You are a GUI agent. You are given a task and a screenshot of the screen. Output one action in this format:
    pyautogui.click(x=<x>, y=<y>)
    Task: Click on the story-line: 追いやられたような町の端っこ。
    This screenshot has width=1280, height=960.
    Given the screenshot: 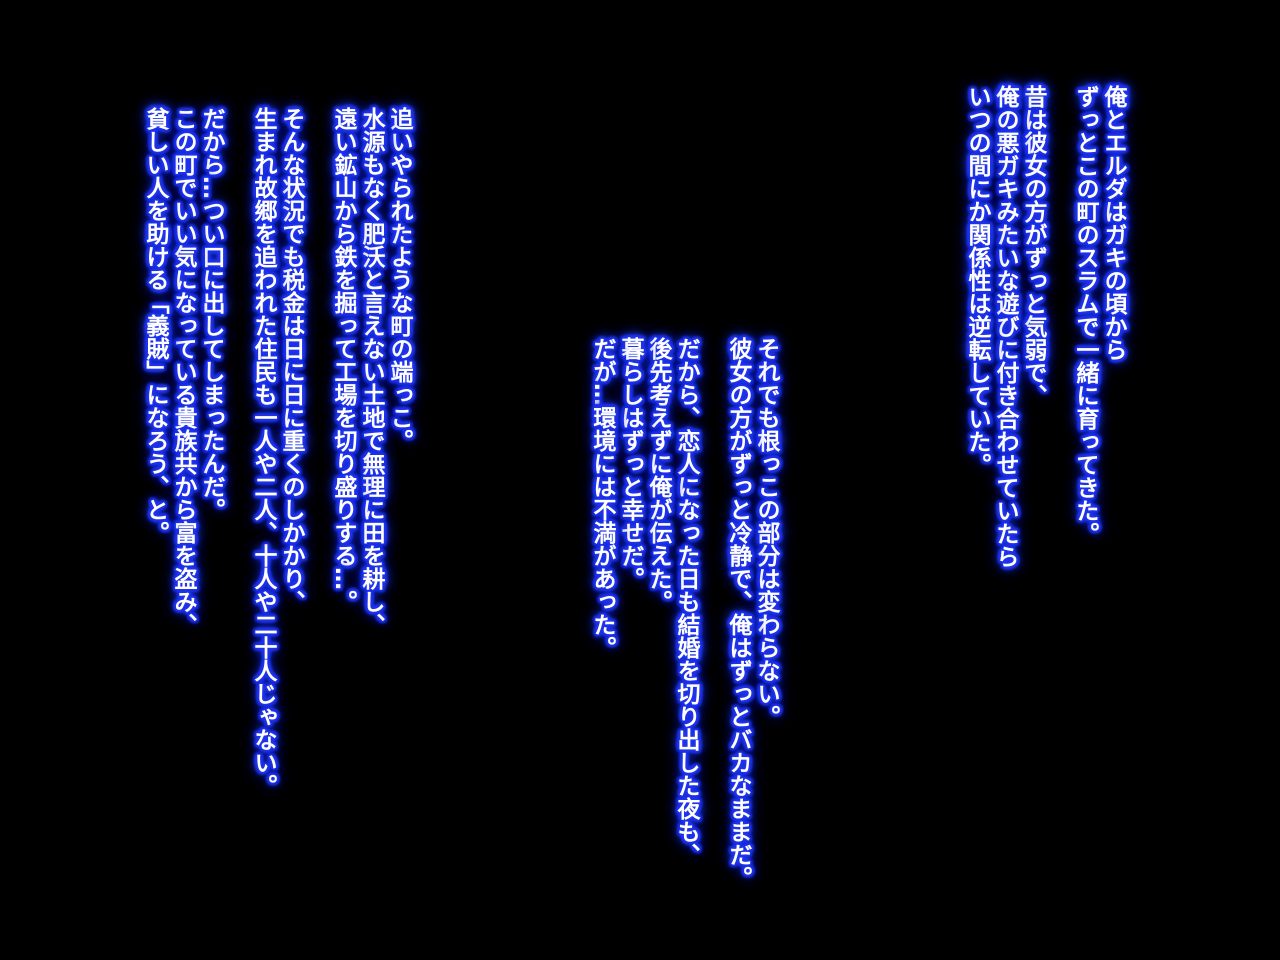 What is the action you would take?
    pyautogui.click(x=399, y=279)
    